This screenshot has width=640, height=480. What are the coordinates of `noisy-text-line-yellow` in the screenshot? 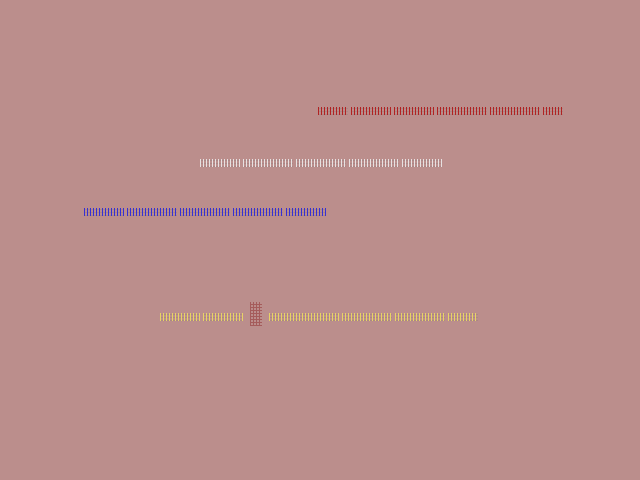 It's located at (319, 317).